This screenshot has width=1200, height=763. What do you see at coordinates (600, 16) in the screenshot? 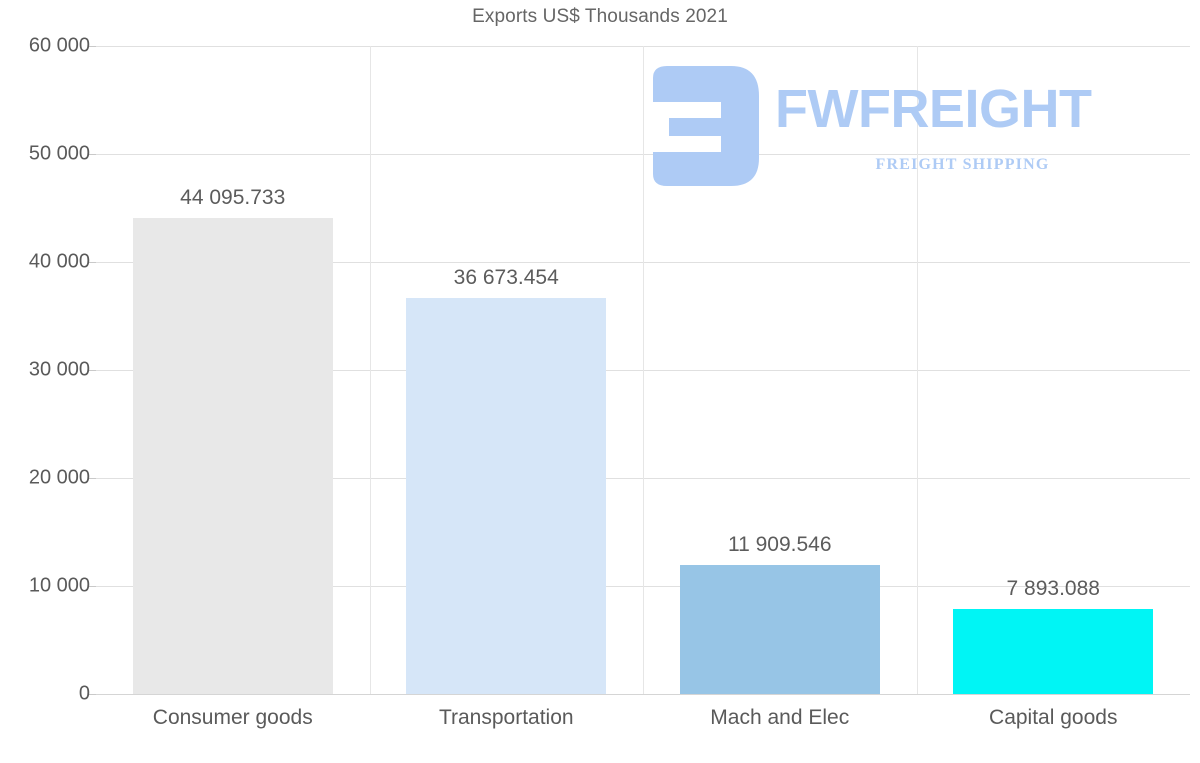
I see `chart-title: Exports US$ Thousands 2021` at bounding box center [600, 16].